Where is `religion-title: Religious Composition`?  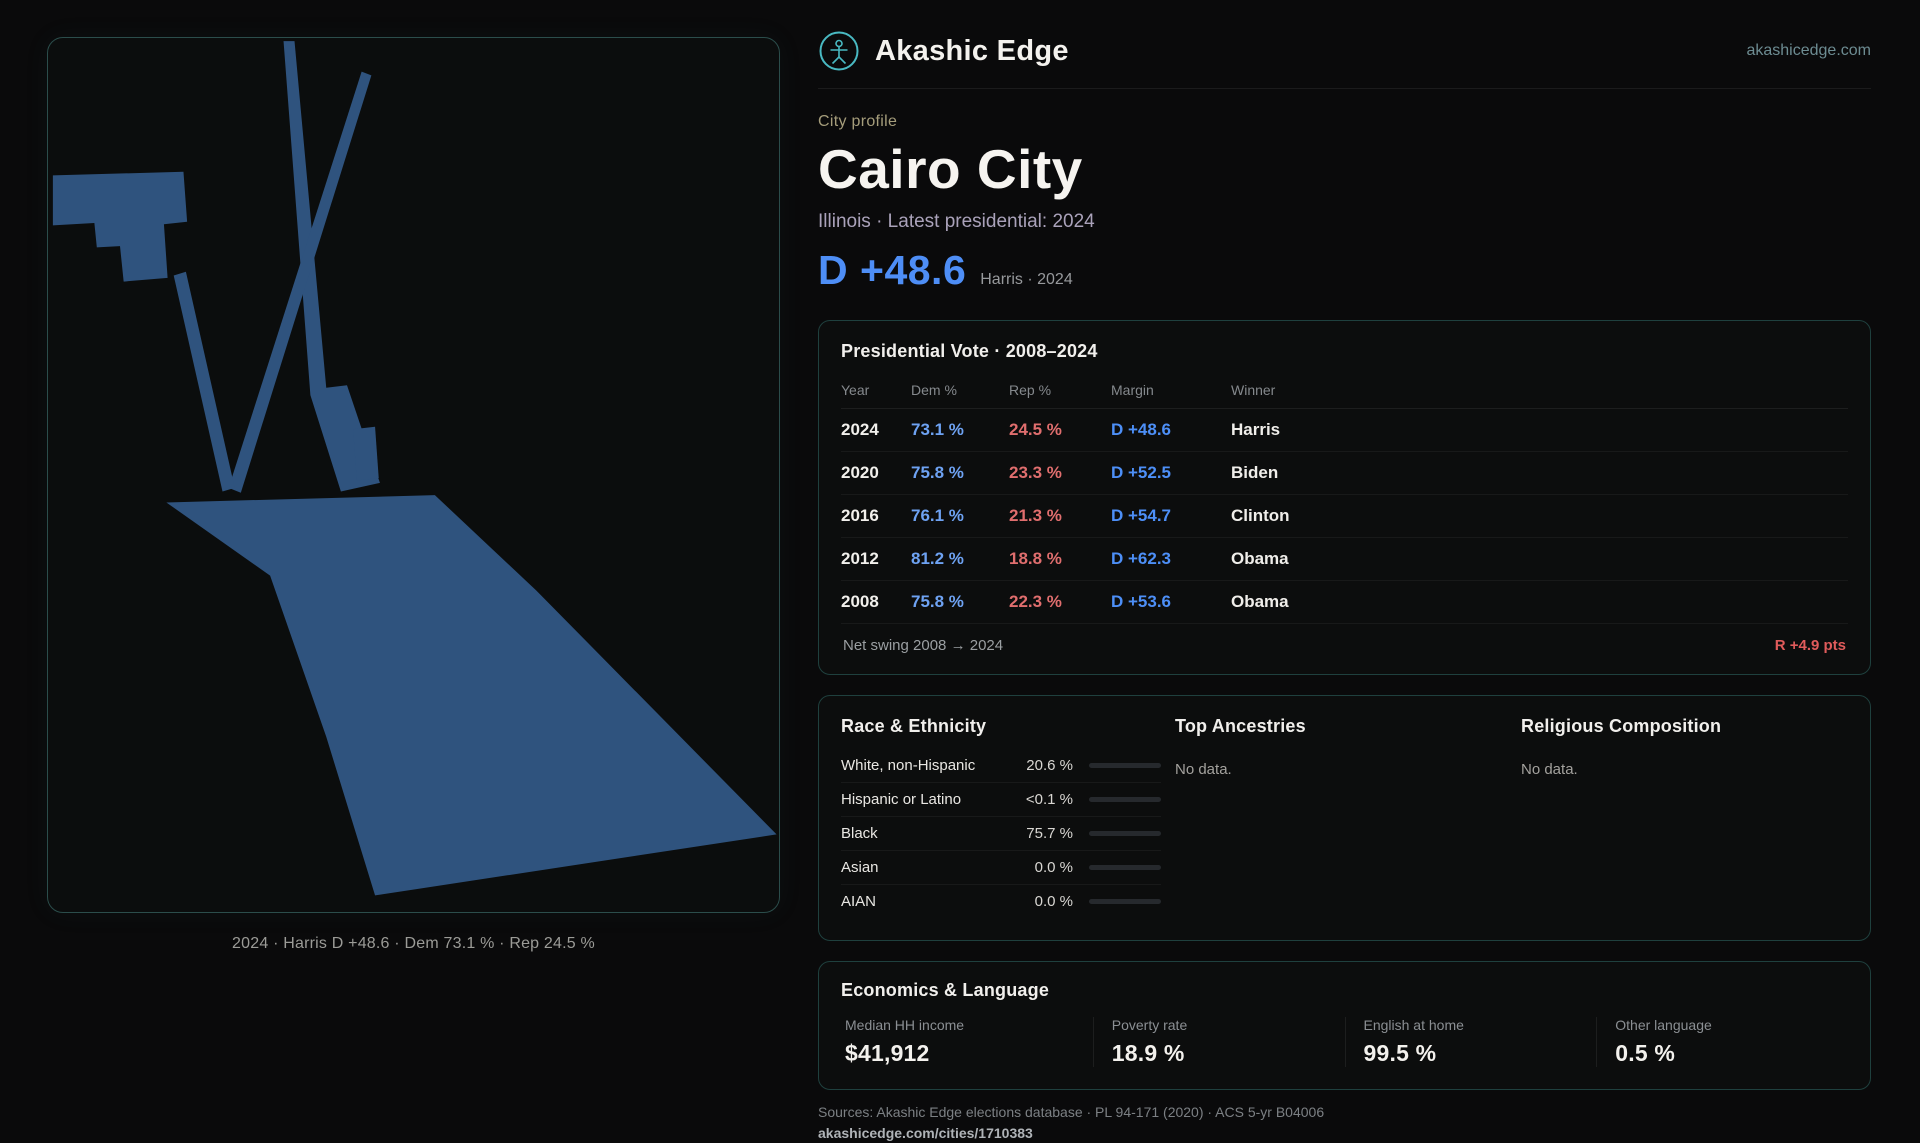
religion-title: Religious Composition is located at coordinates (1621, 726).